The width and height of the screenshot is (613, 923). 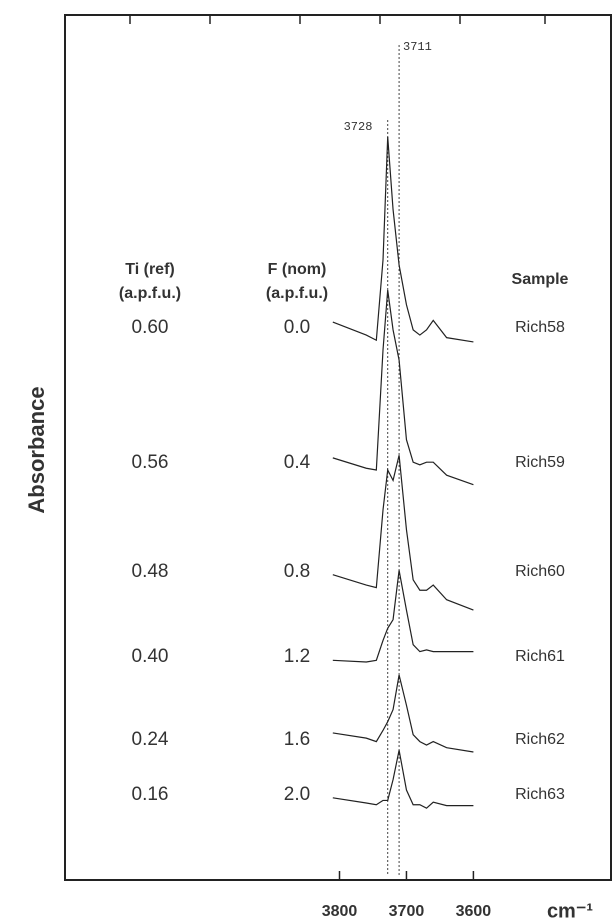 What do you see at coordinates (150, 739) in the screenshot?
I see `ti-value: 0.24` at bounding box center [150, 739].